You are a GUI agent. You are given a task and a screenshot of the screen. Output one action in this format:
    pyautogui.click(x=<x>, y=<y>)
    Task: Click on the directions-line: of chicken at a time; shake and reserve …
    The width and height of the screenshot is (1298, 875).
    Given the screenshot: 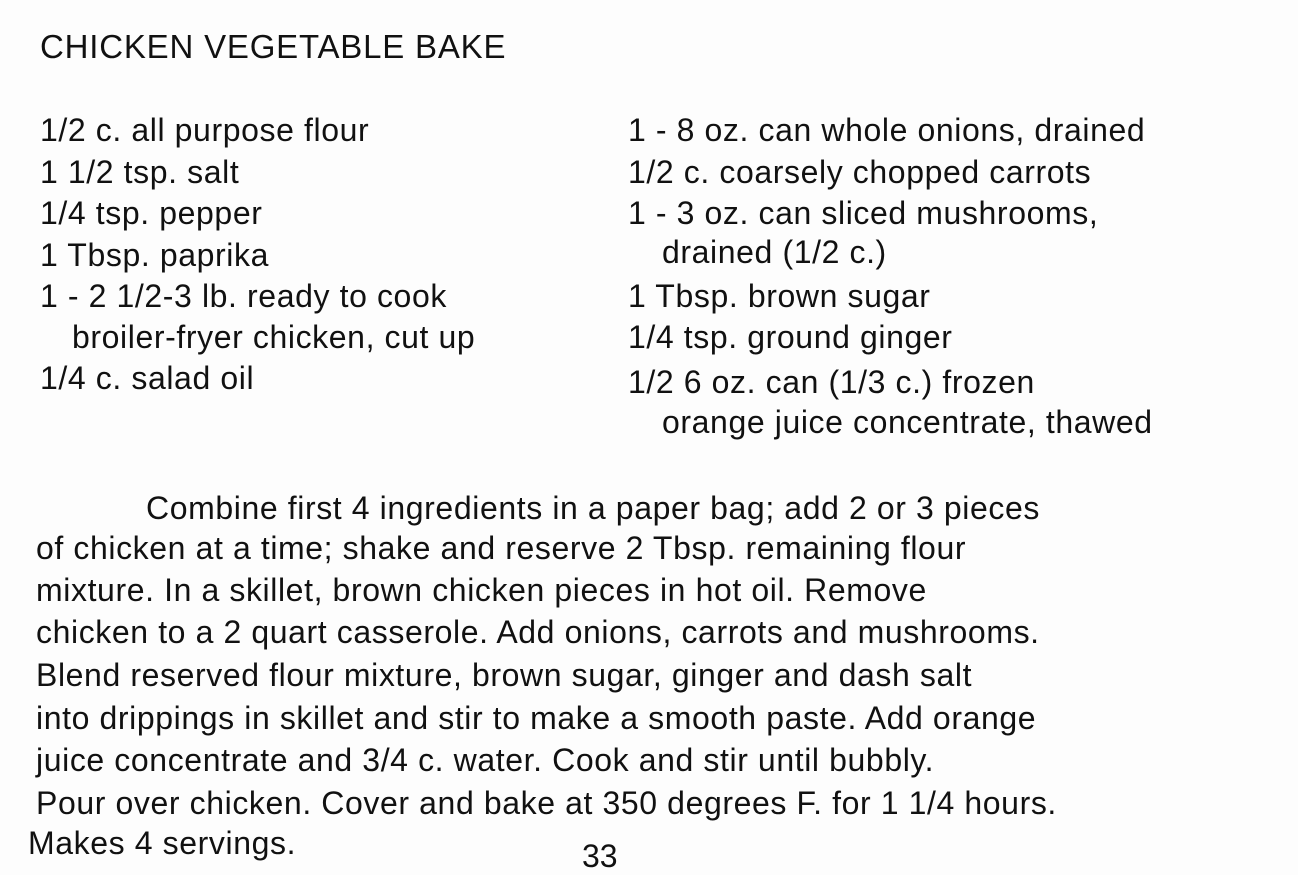 What is the action you would take?
    pyautogui.click(x=501, y=548)
    